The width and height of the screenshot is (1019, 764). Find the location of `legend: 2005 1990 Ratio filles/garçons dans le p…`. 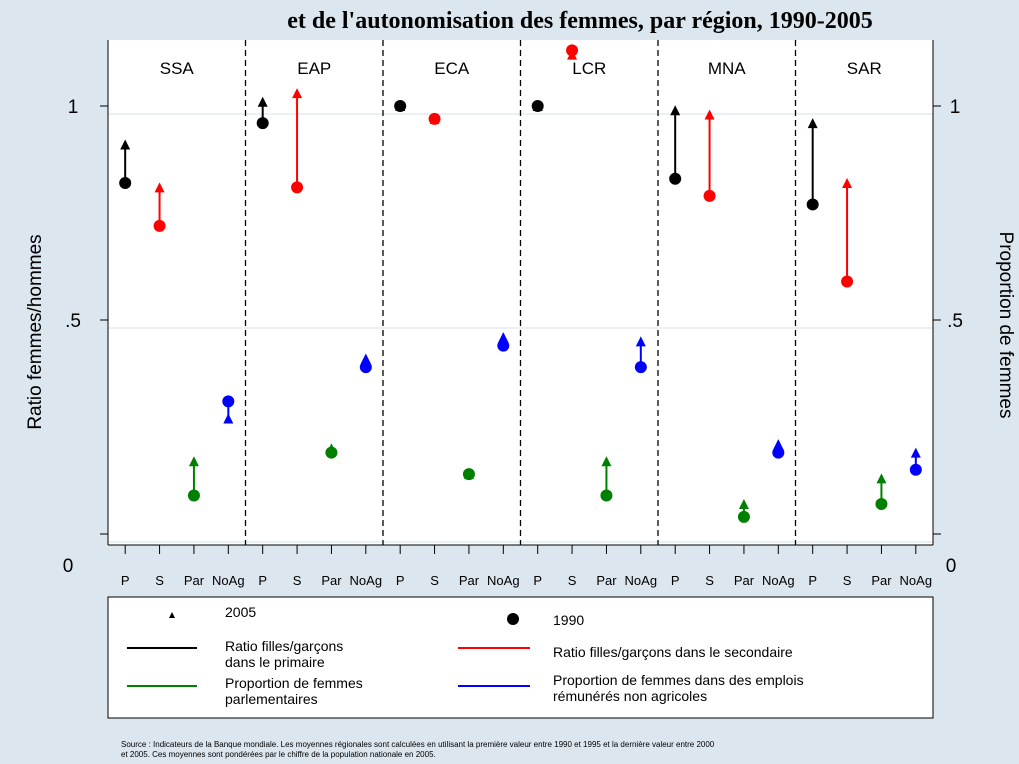

legend: 2005 1990 Ratio filles/garçons dans le p… is located at coordinates (520, 657).